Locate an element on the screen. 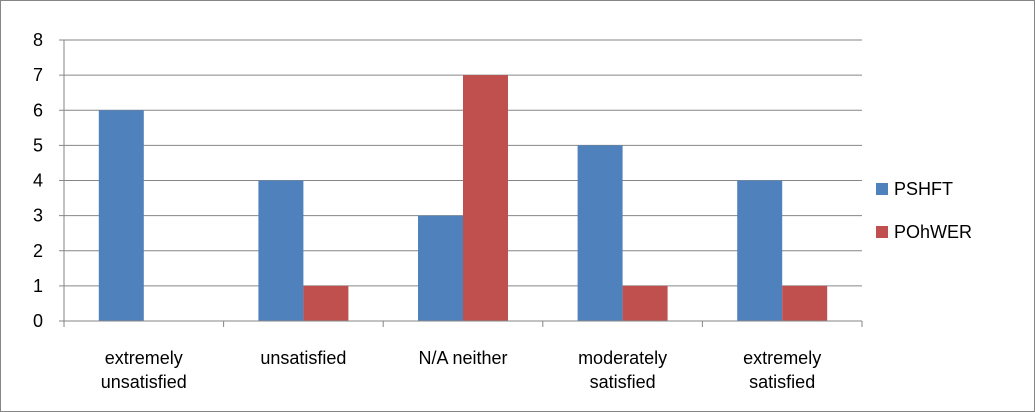 The image size is (1035, 412). y-tick-label: 6 is located at coordinates (38, 110).